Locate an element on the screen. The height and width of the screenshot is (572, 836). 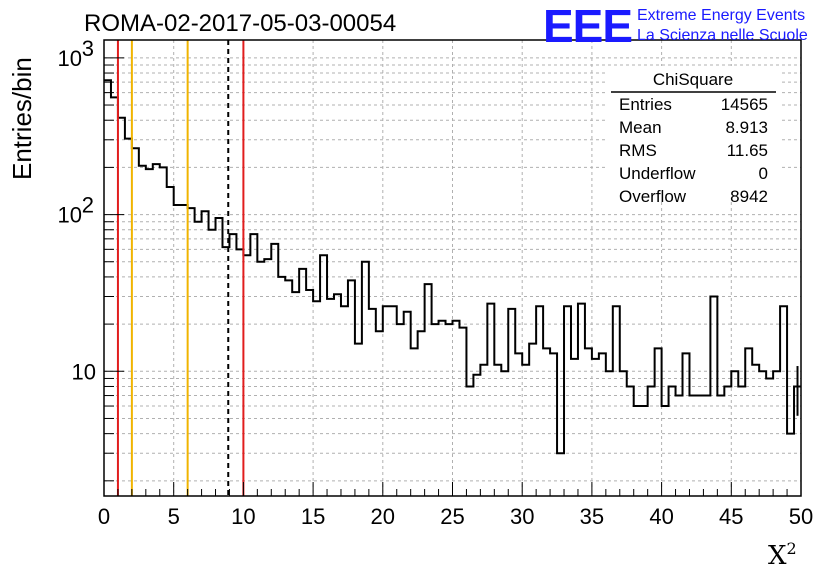
logo-mark: EEE is located at coordinates (587, 26).